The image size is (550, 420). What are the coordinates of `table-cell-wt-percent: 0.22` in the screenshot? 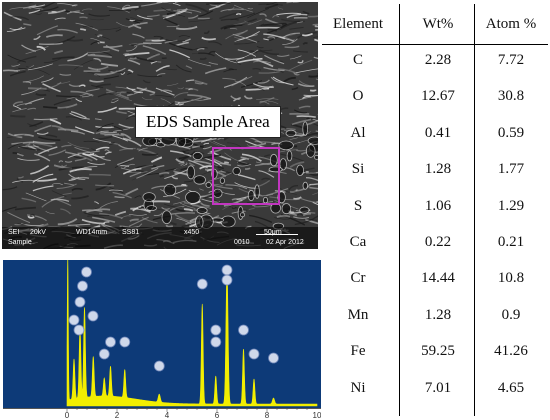 It's located at (438, 242).